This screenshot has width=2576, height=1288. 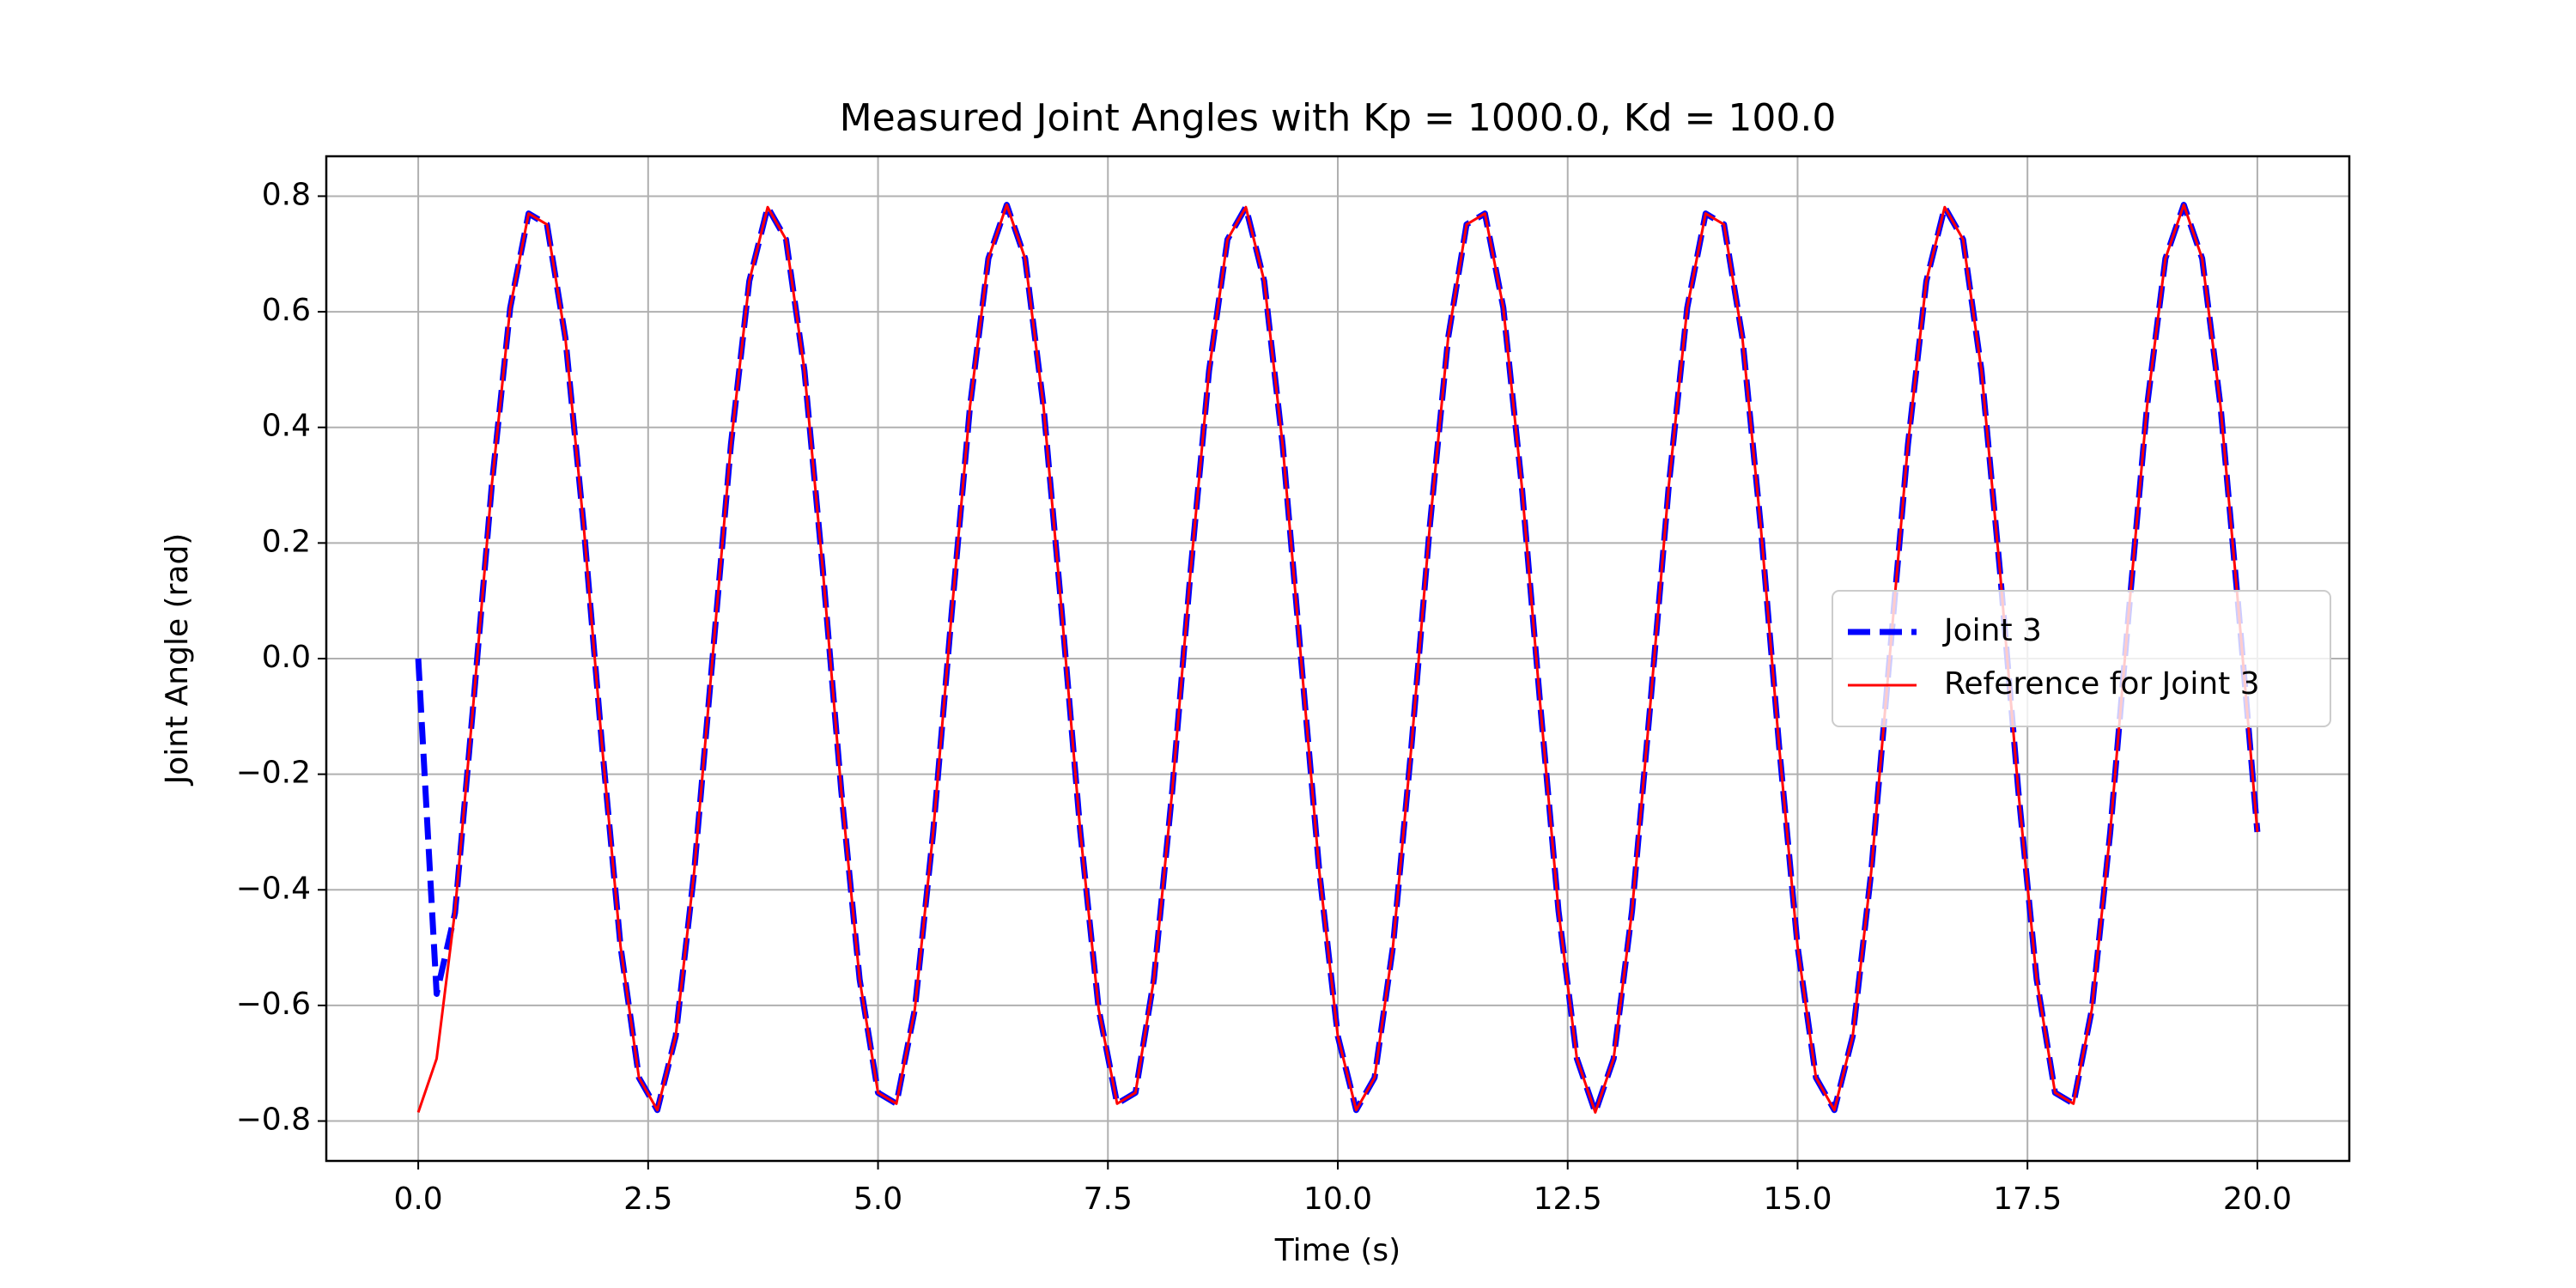 What do you see at coordinates (2258, 1199) in the screenshot?
I see `x-tick-label: 20.0` at bounding box center [2258, 1199].